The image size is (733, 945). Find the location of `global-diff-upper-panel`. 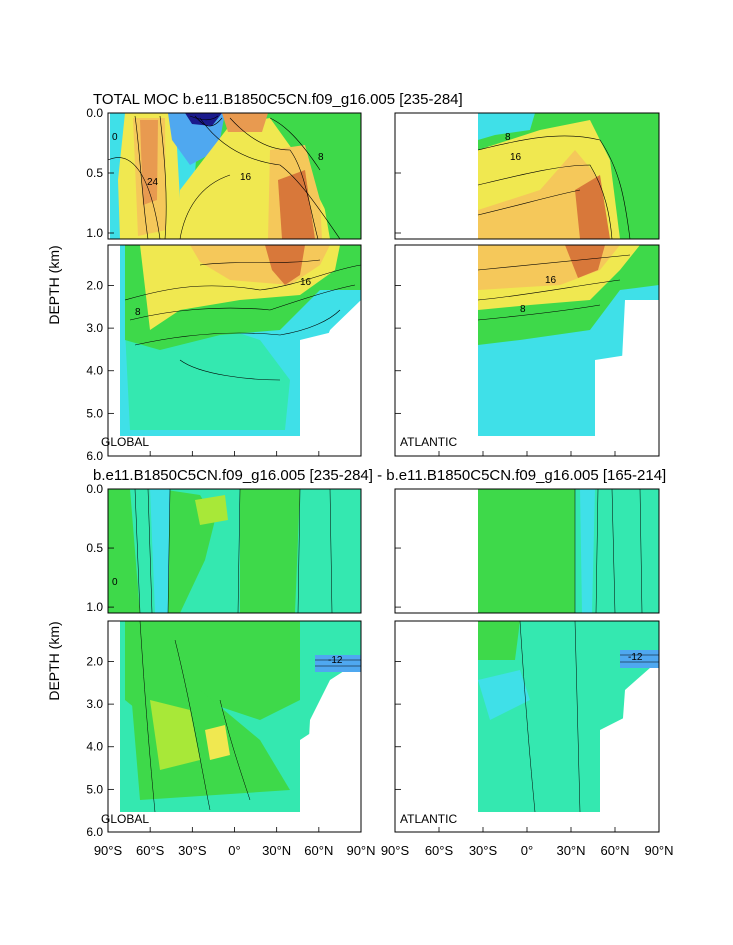

global-diff-upper-panel is located at coordinates (234, 551).